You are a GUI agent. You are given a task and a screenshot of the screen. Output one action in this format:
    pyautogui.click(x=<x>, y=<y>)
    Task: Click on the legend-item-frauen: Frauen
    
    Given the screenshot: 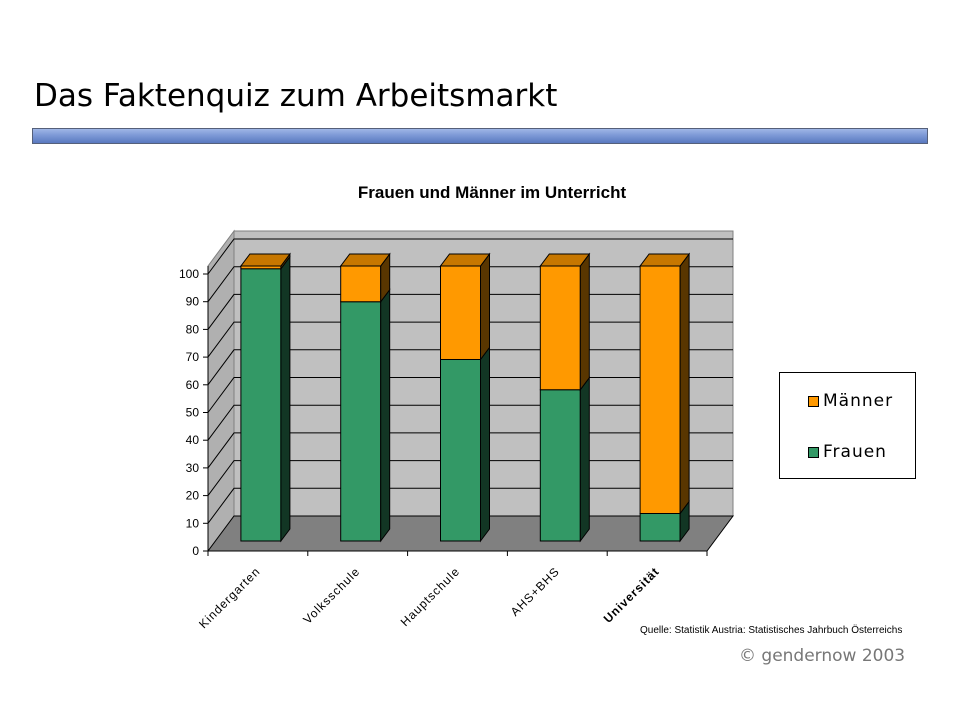 What is the action you would take?
    pyautogui.click(x=847, y=452)
    